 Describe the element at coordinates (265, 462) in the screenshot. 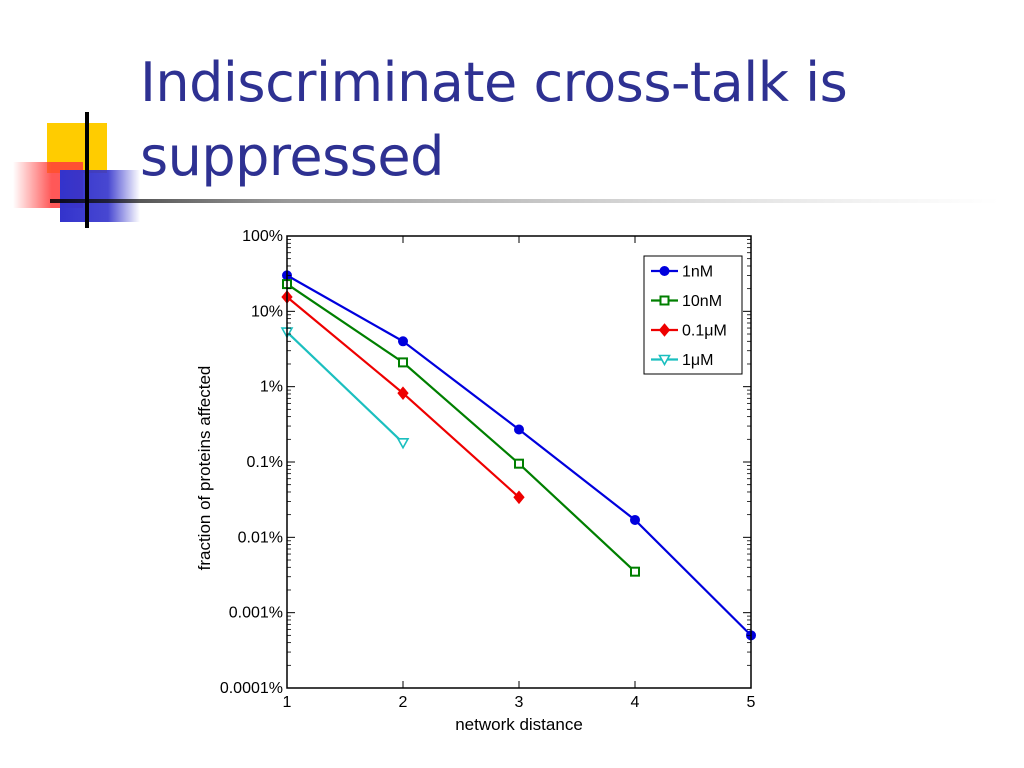

I see `y-tick-label: 0.1%` at that location.